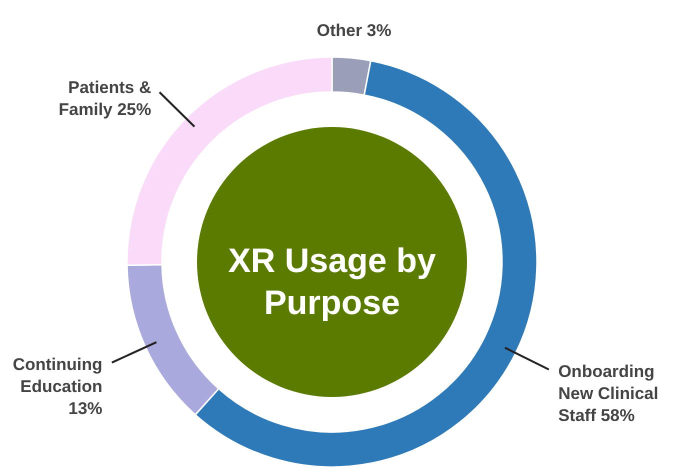 The height and width of the screenshot is (476, 692). Describe the element at coordinates (608, 394) in the screenshot. I see `slice-label: Onboarding New Clinical Staff 58%` at that location.